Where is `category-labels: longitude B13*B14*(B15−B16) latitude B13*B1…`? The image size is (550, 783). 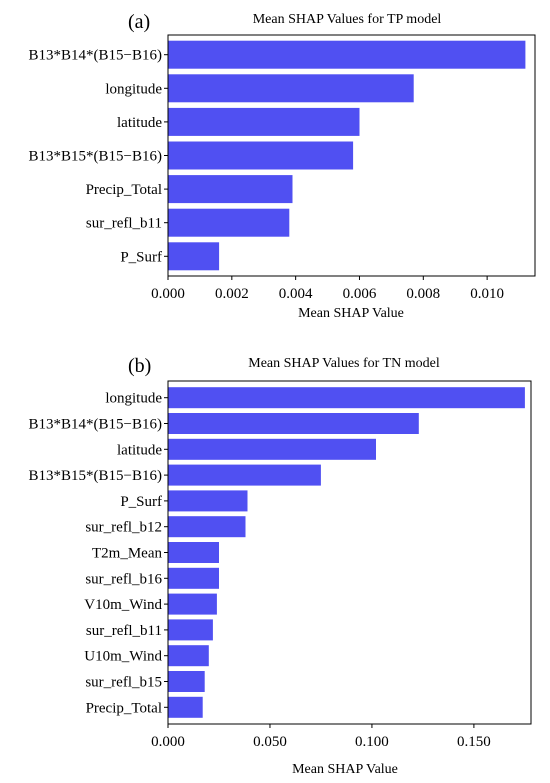
category-labels: longitude B13*B14*(B15−B16) latitude B13*B1… is located at coordinates (98, 553).